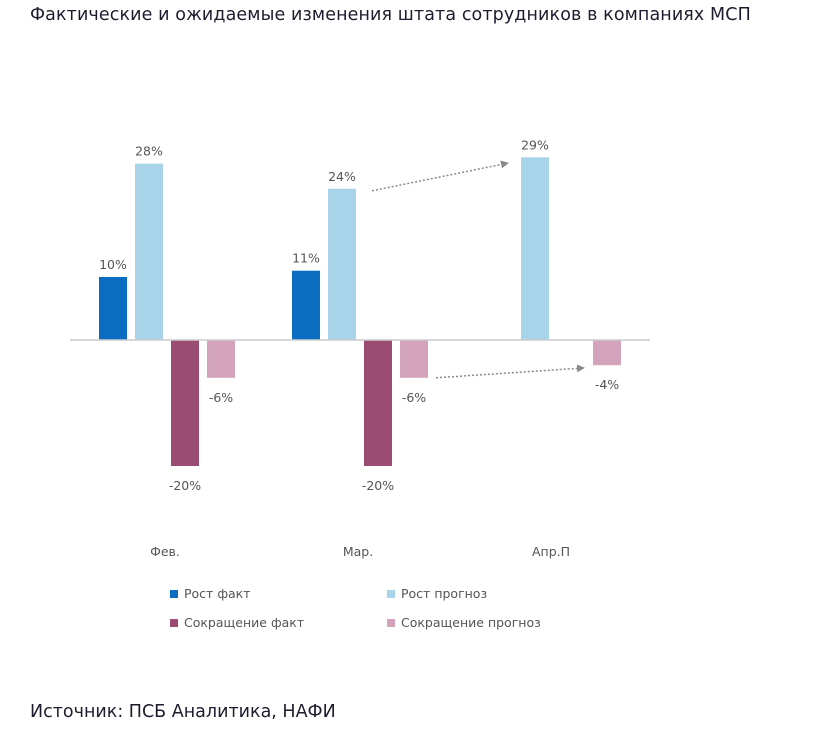  Describe the element at coordinates (149, 151) in the screenshot. I see `data-label: 28%` at that location.